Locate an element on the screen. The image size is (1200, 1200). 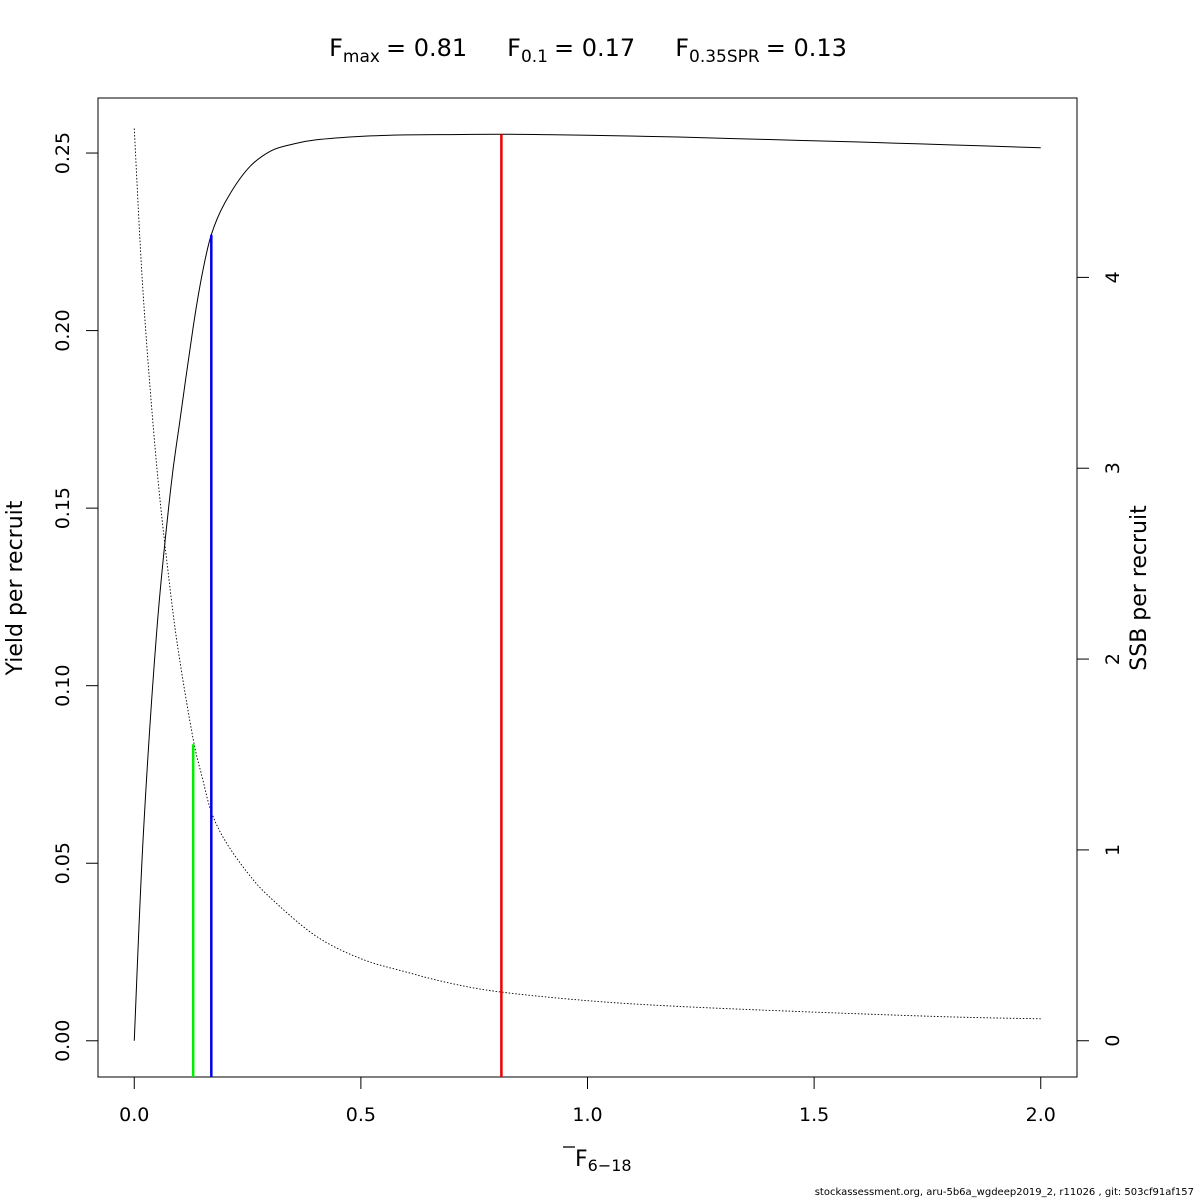
x-tick-label: 2.0 is located at coordinates (1041, 1115).